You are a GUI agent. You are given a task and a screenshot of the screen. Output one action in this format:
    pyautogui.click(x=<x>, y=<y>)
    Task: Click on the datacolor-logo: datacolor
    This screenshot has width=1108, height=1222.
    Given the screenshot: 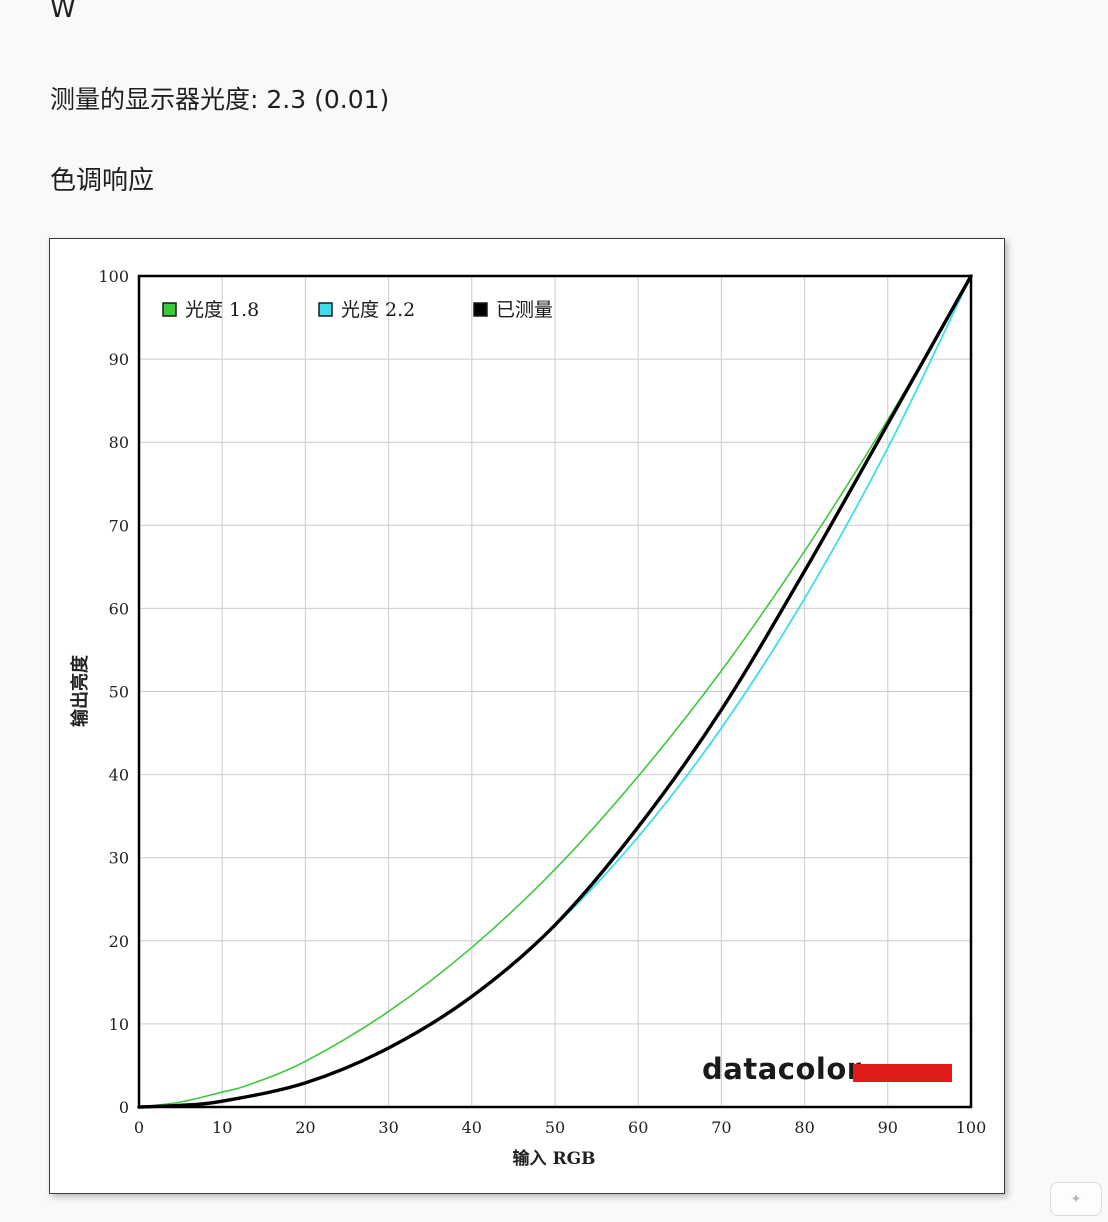 What is the action you would take?
    pyautogui.click(x=827, y=1069)
    